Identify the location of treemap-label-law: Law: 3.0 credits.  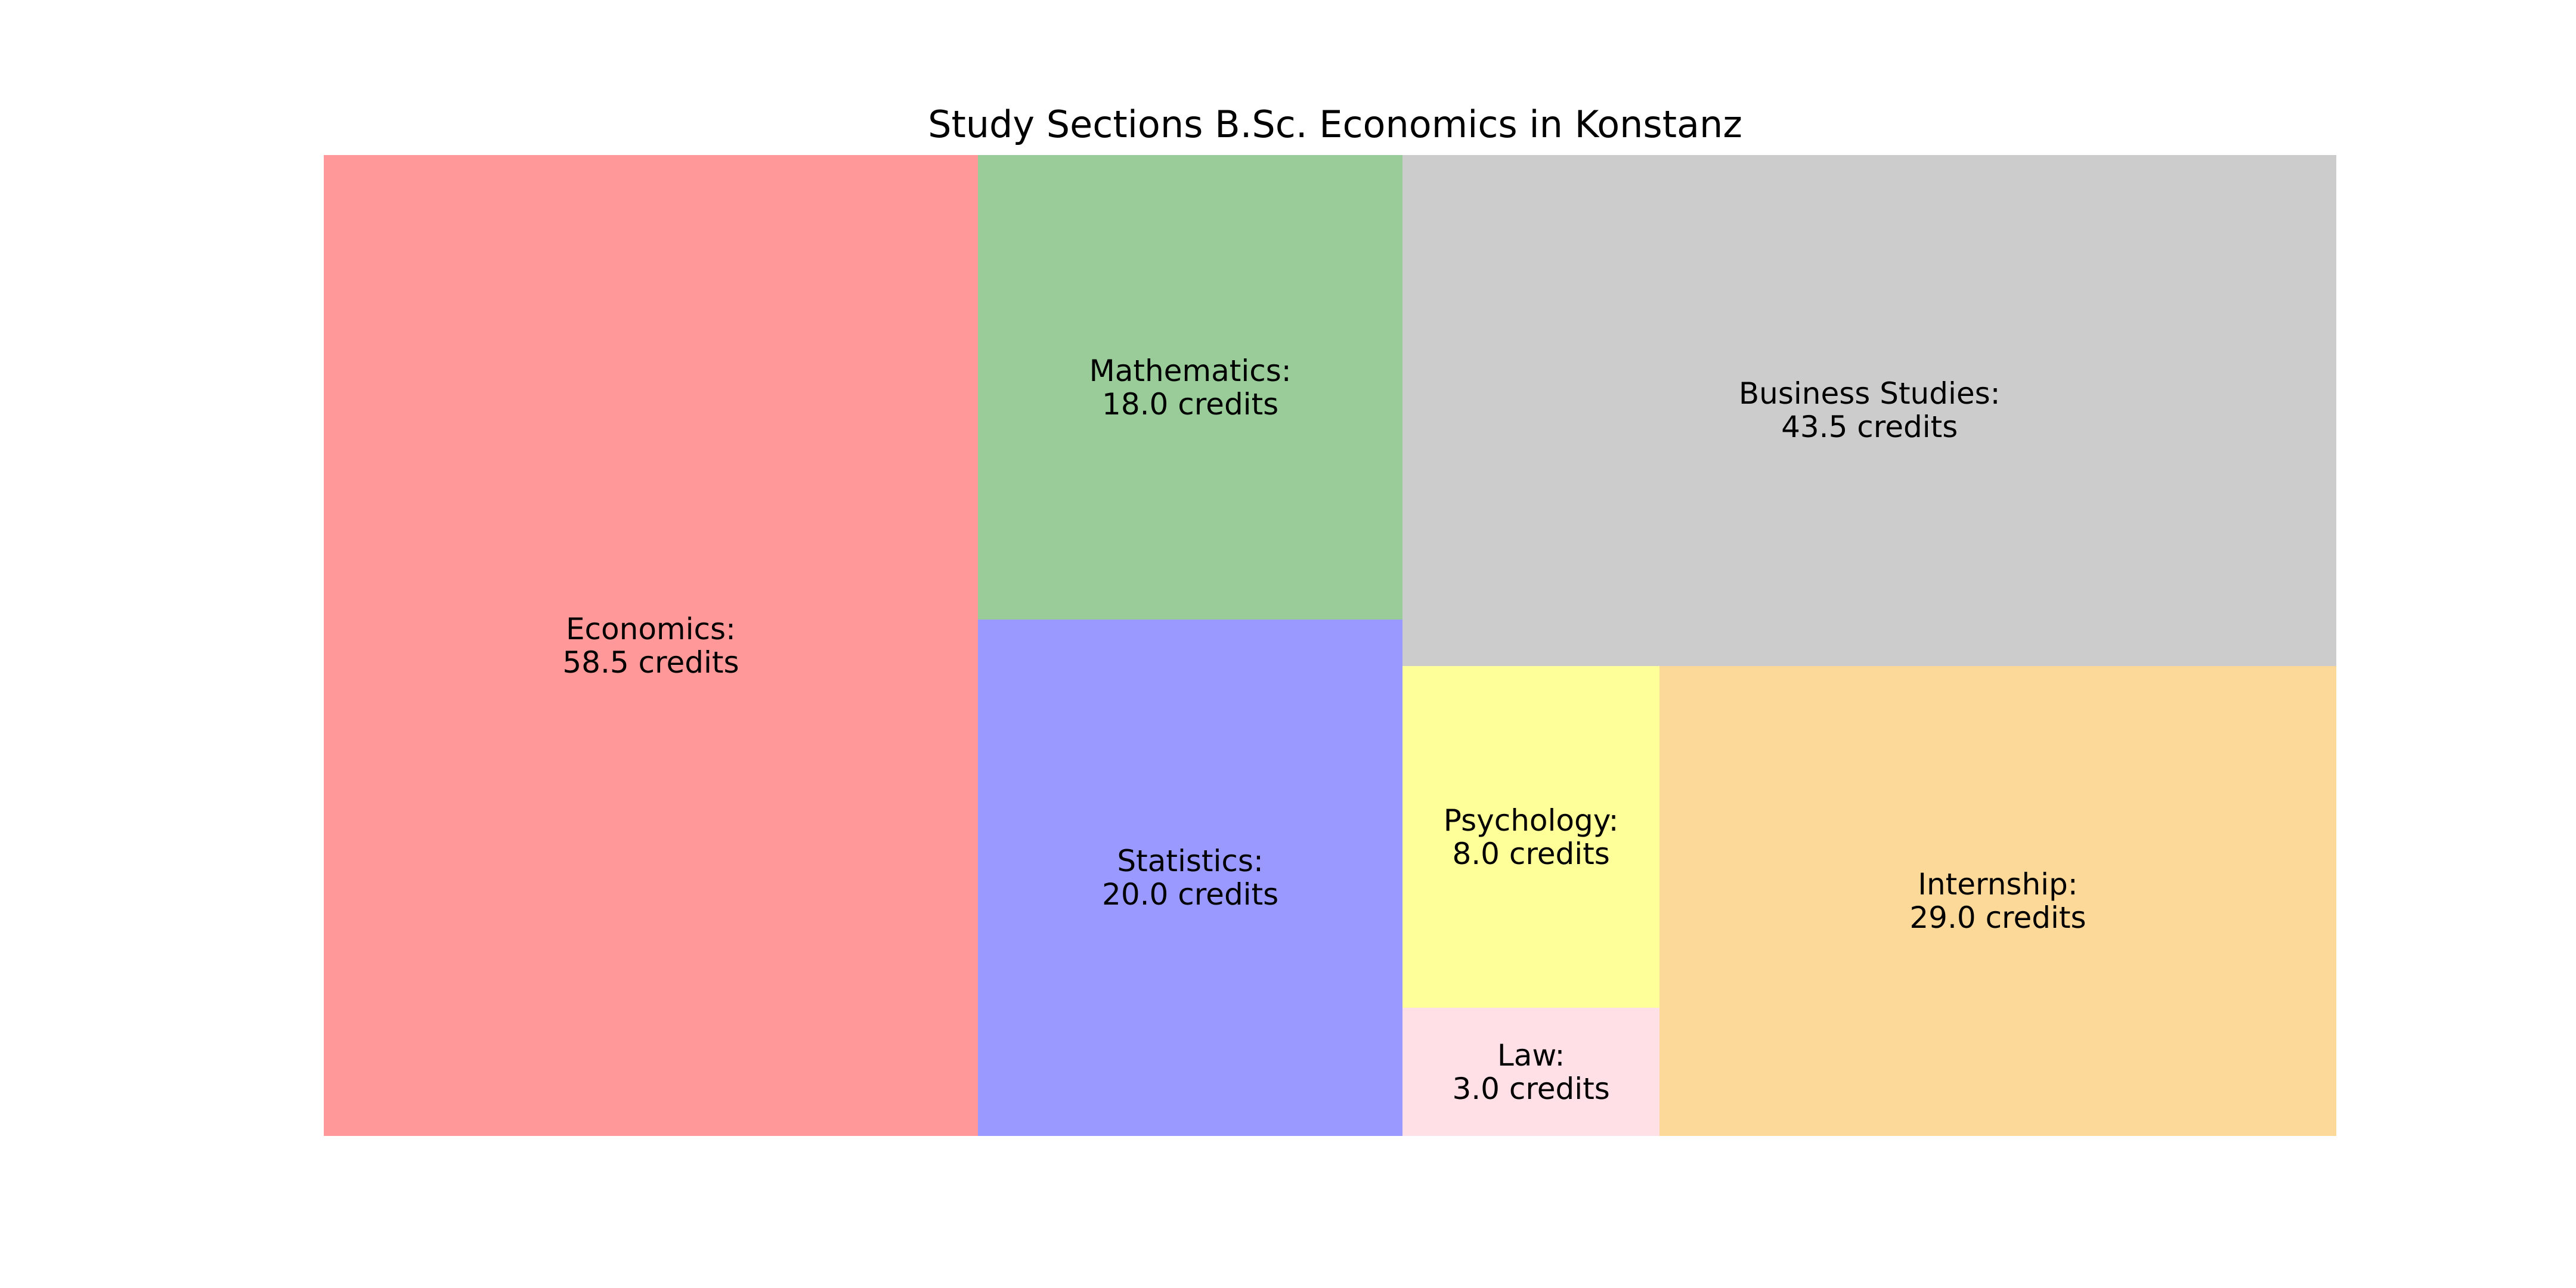
(1531, 1072).